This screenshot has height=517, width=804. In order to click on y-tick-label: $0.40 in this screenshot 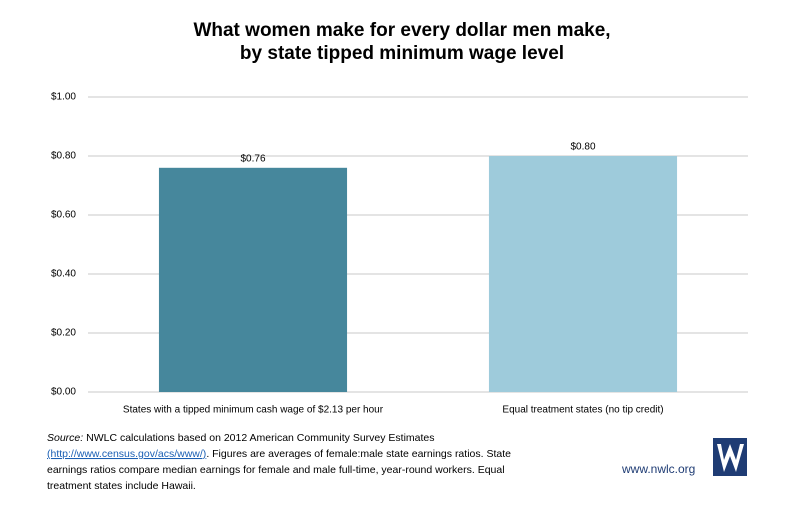, I will do `click(63, 274)`.